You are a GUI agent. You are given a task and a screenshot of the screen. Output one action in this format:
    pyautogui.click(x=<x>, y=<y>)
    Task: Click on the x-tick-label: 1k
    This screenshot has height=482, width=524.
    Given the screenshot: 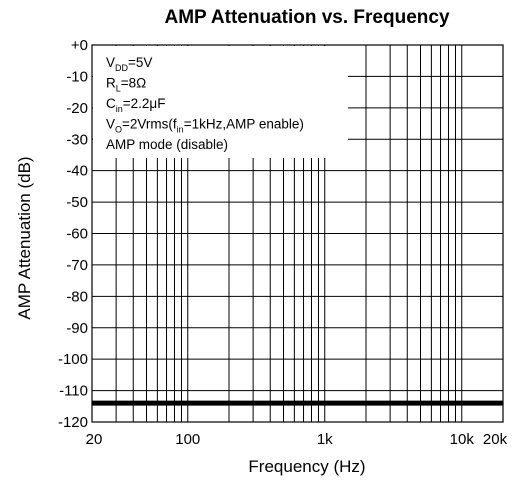 What is the action you would take?
    pyautogui.click(x=325, y=439)
    